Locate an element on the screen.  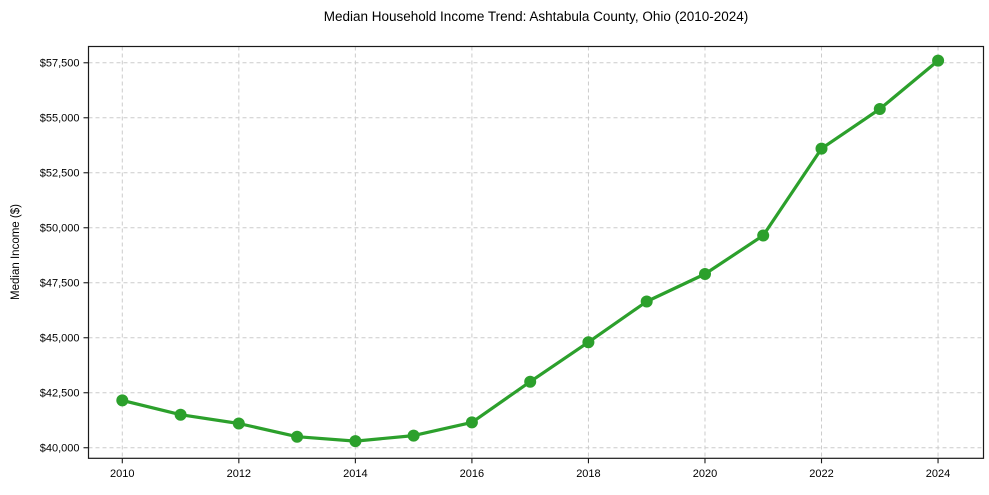
data-point-2014 is located at coordinates (355, 441).